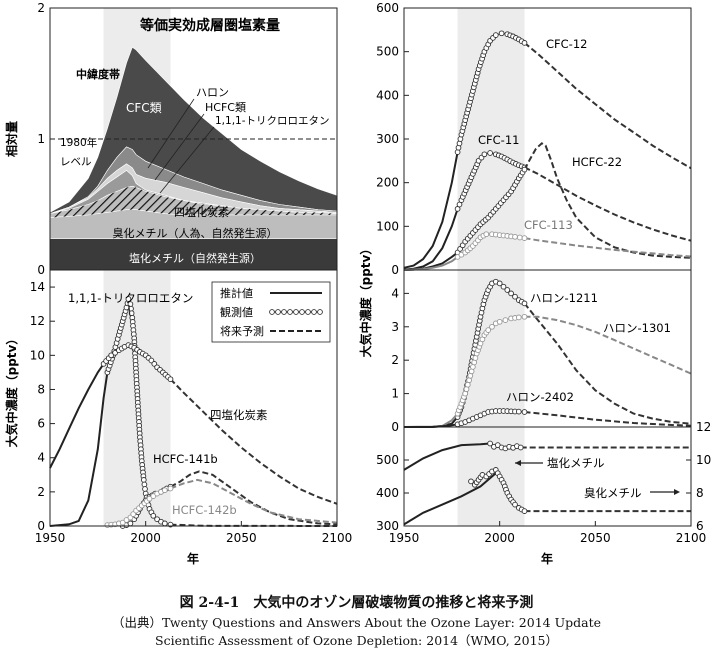 Image resolution: width=713 pixels, height=652 pixels. I want to click on label-cfc12: CFC-12, so click(566, 44).